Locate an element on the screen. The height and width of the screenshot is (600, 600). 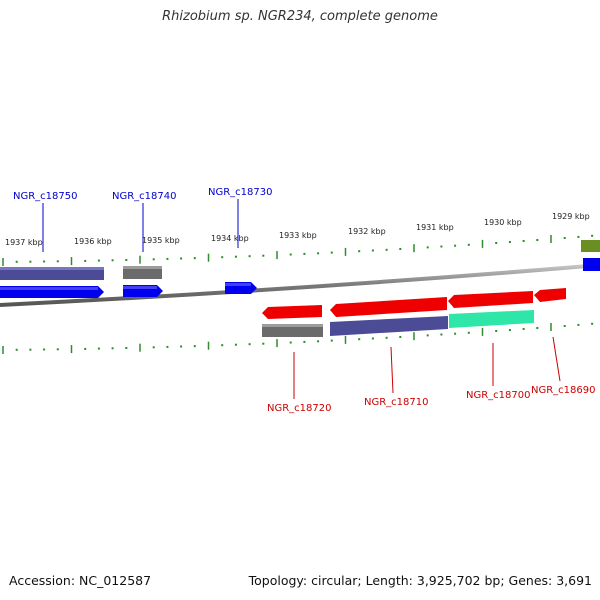
gene-label-c18750: NGR_c18750 is located at coordinates (45, 196).